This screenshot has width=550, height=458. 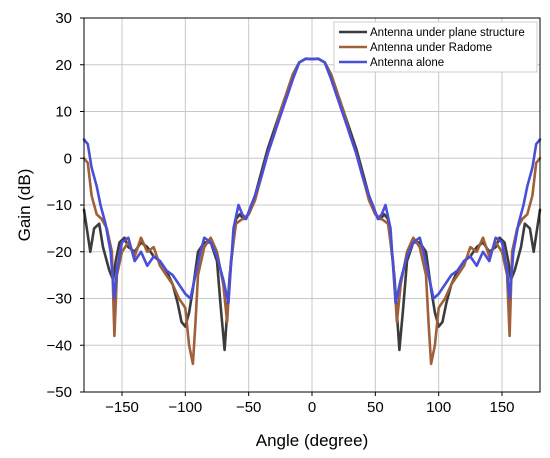 What do you see at coordinates (447, 33) in the screenshot?
I see `legend-label: Antenna under plane structure` at bounding box center [447, 33].